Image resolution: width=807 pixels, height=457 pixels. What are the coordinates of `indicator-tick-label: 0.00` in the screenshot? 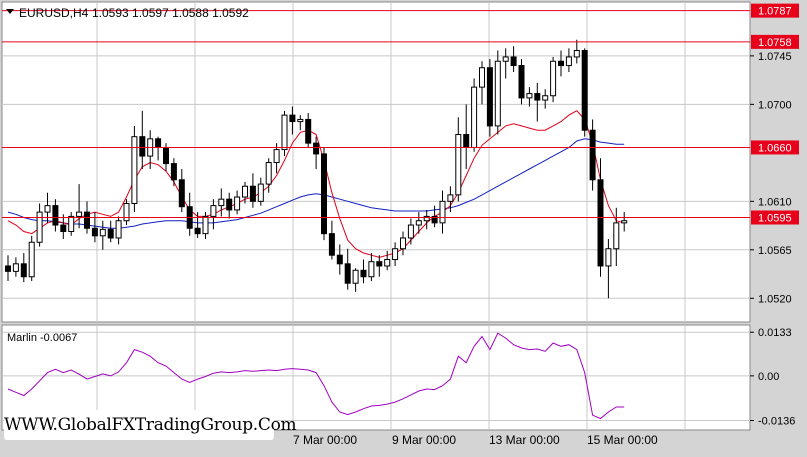 It's located at (768, 377).